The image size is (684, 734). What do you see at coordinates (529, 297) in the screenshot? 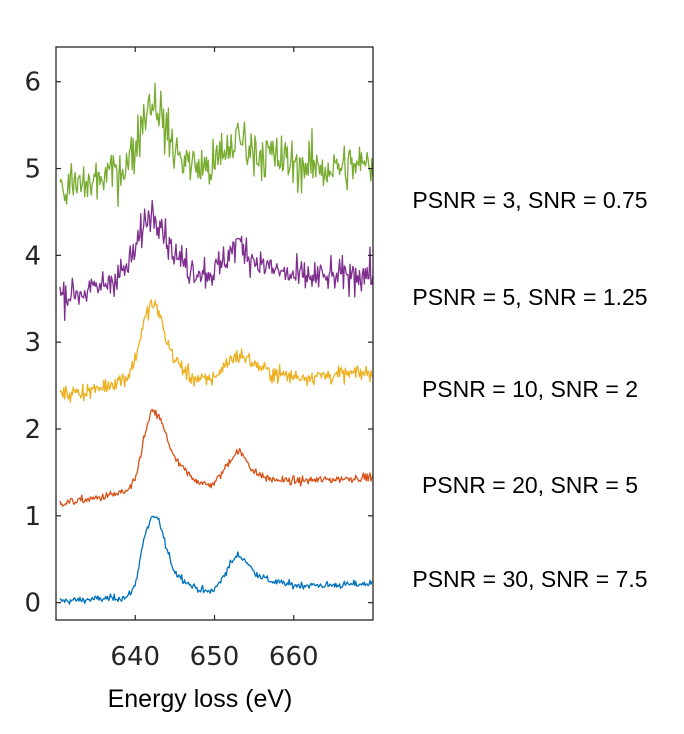
I see `series-annotation-4: PSNR = 5, SNR = 1.25` at bounding box center [529, 297].